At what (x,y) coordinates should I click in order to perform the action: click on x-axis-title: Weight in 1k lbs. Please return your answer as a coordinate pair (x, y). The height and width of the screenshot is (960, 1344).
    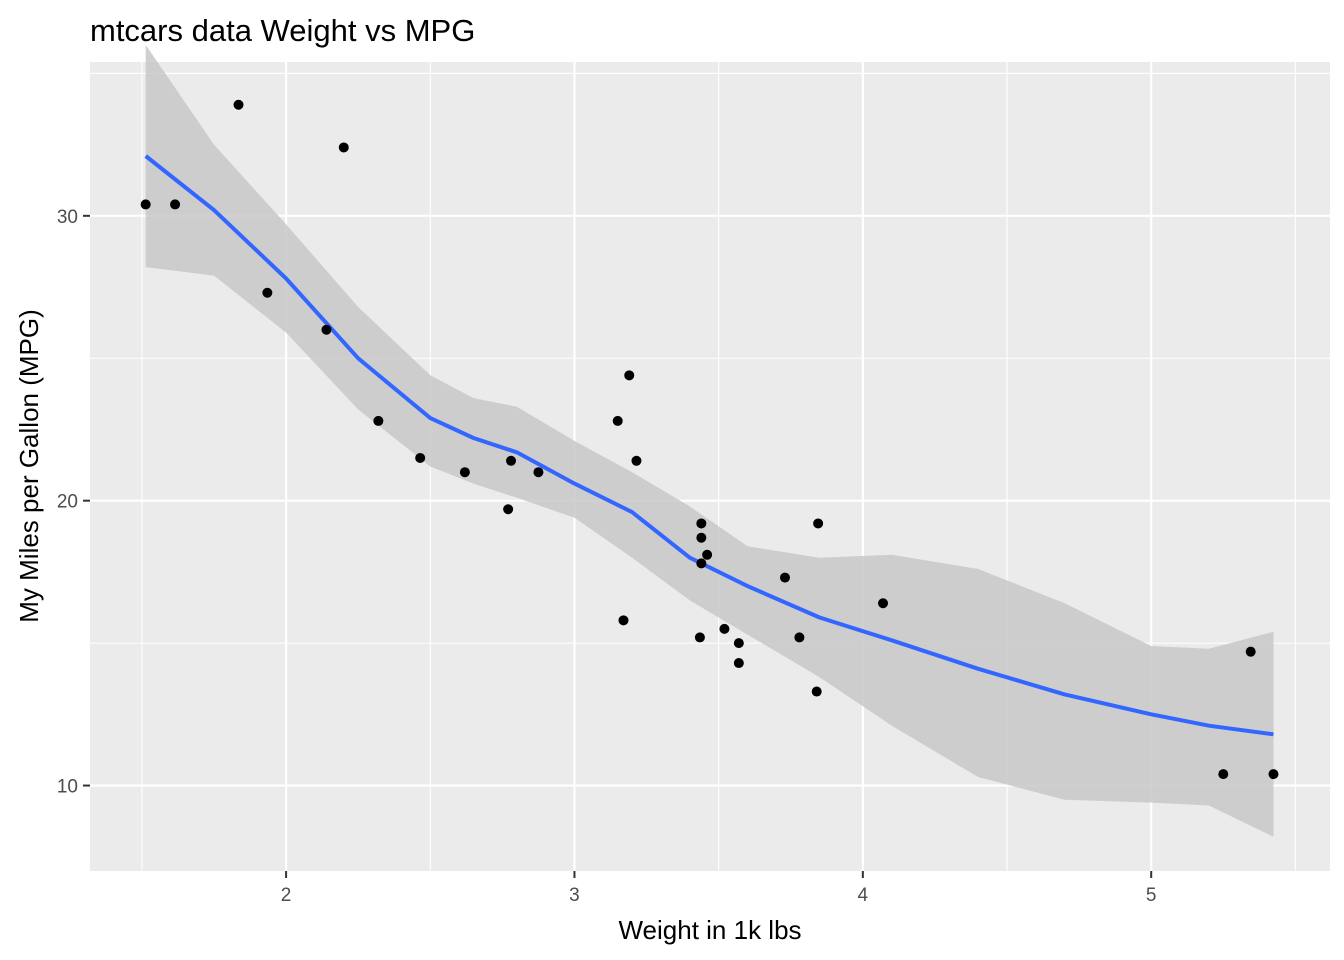
    Looking at the image, I should click on (709, 930).